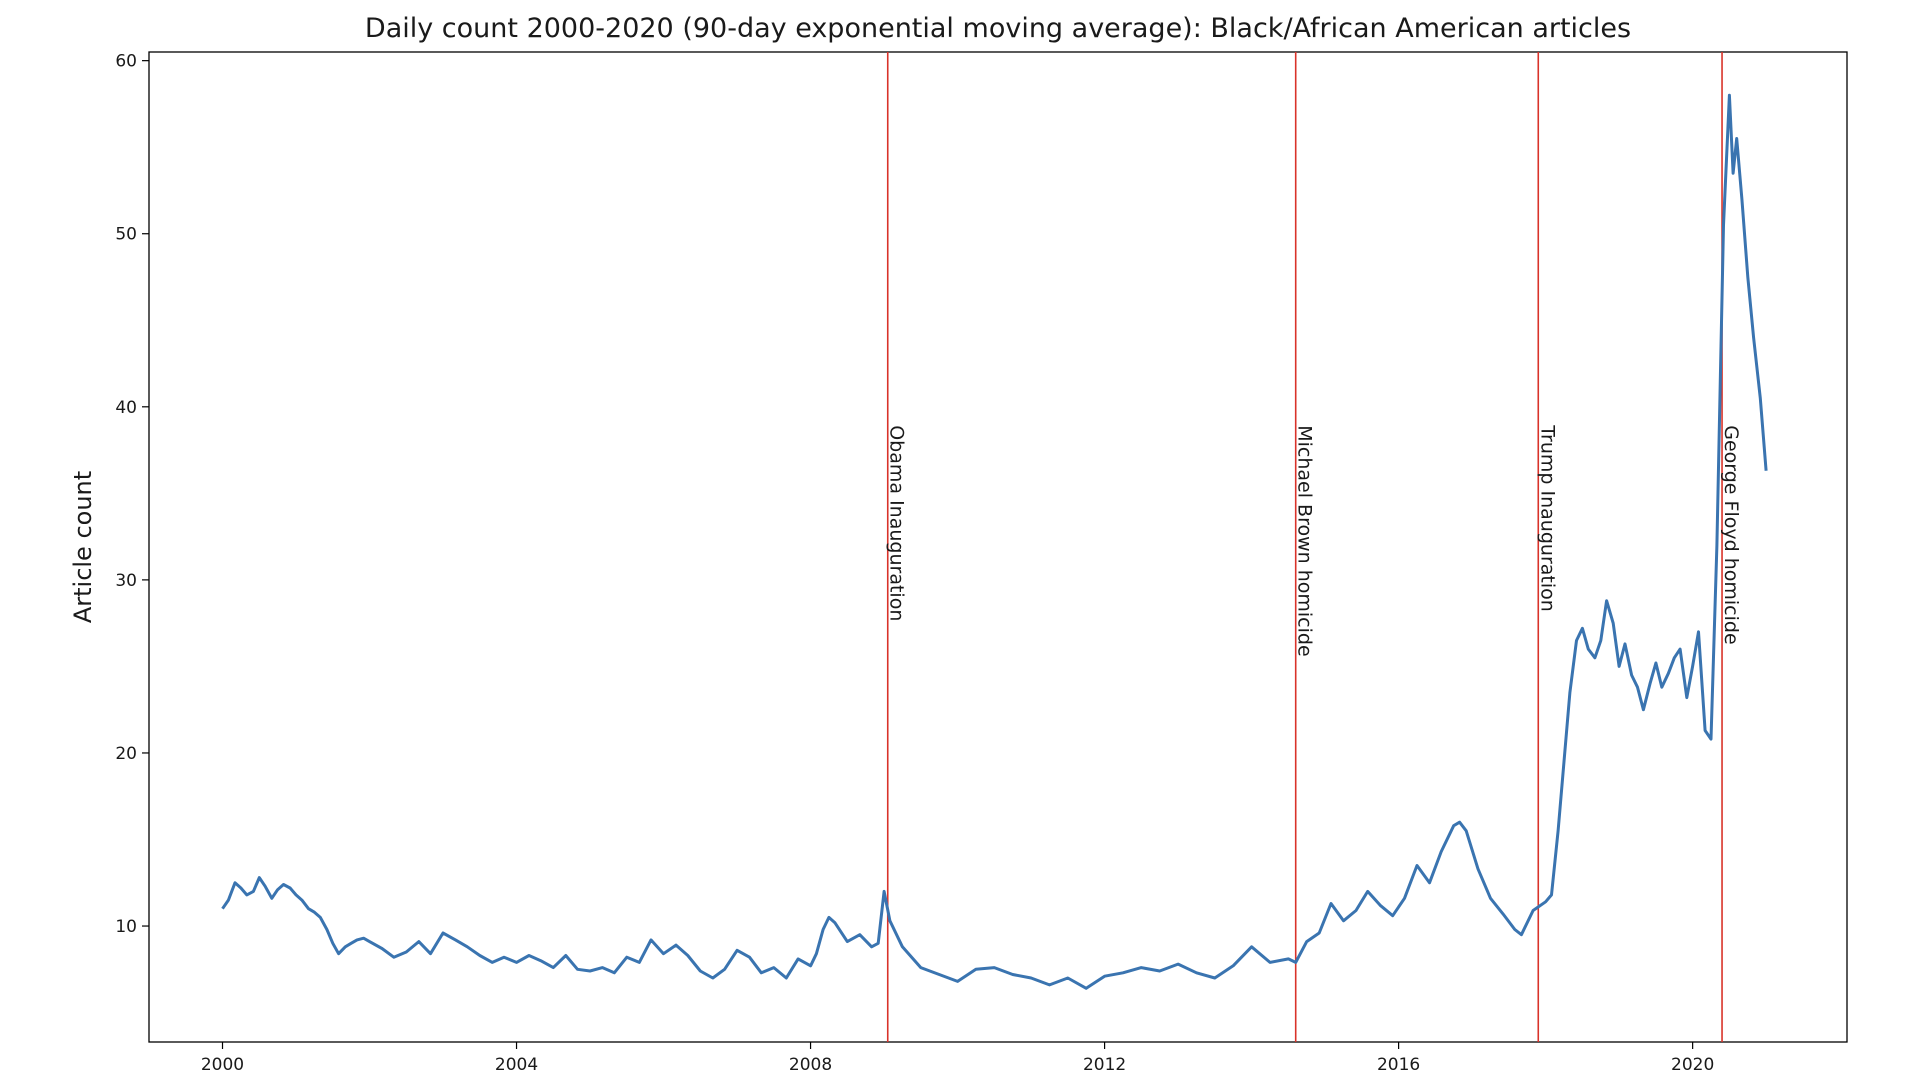  Describe the element at coordinates (1305, 540) in the screenshot. I see `event-label-1: Michael Brown homicide` at that location.